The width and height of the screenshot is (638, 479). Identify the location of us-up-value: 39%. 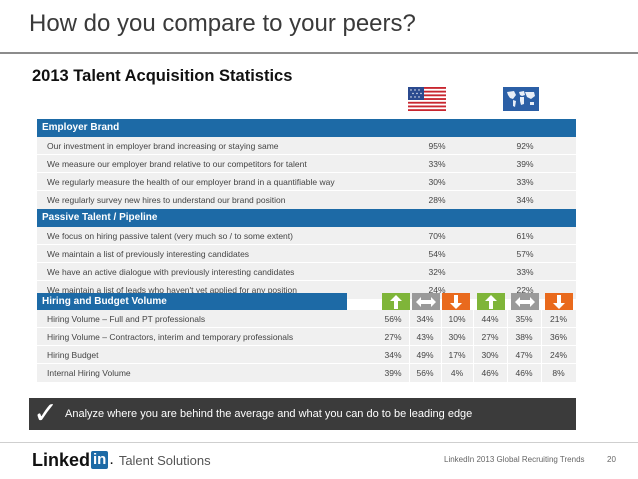
(393, 373).